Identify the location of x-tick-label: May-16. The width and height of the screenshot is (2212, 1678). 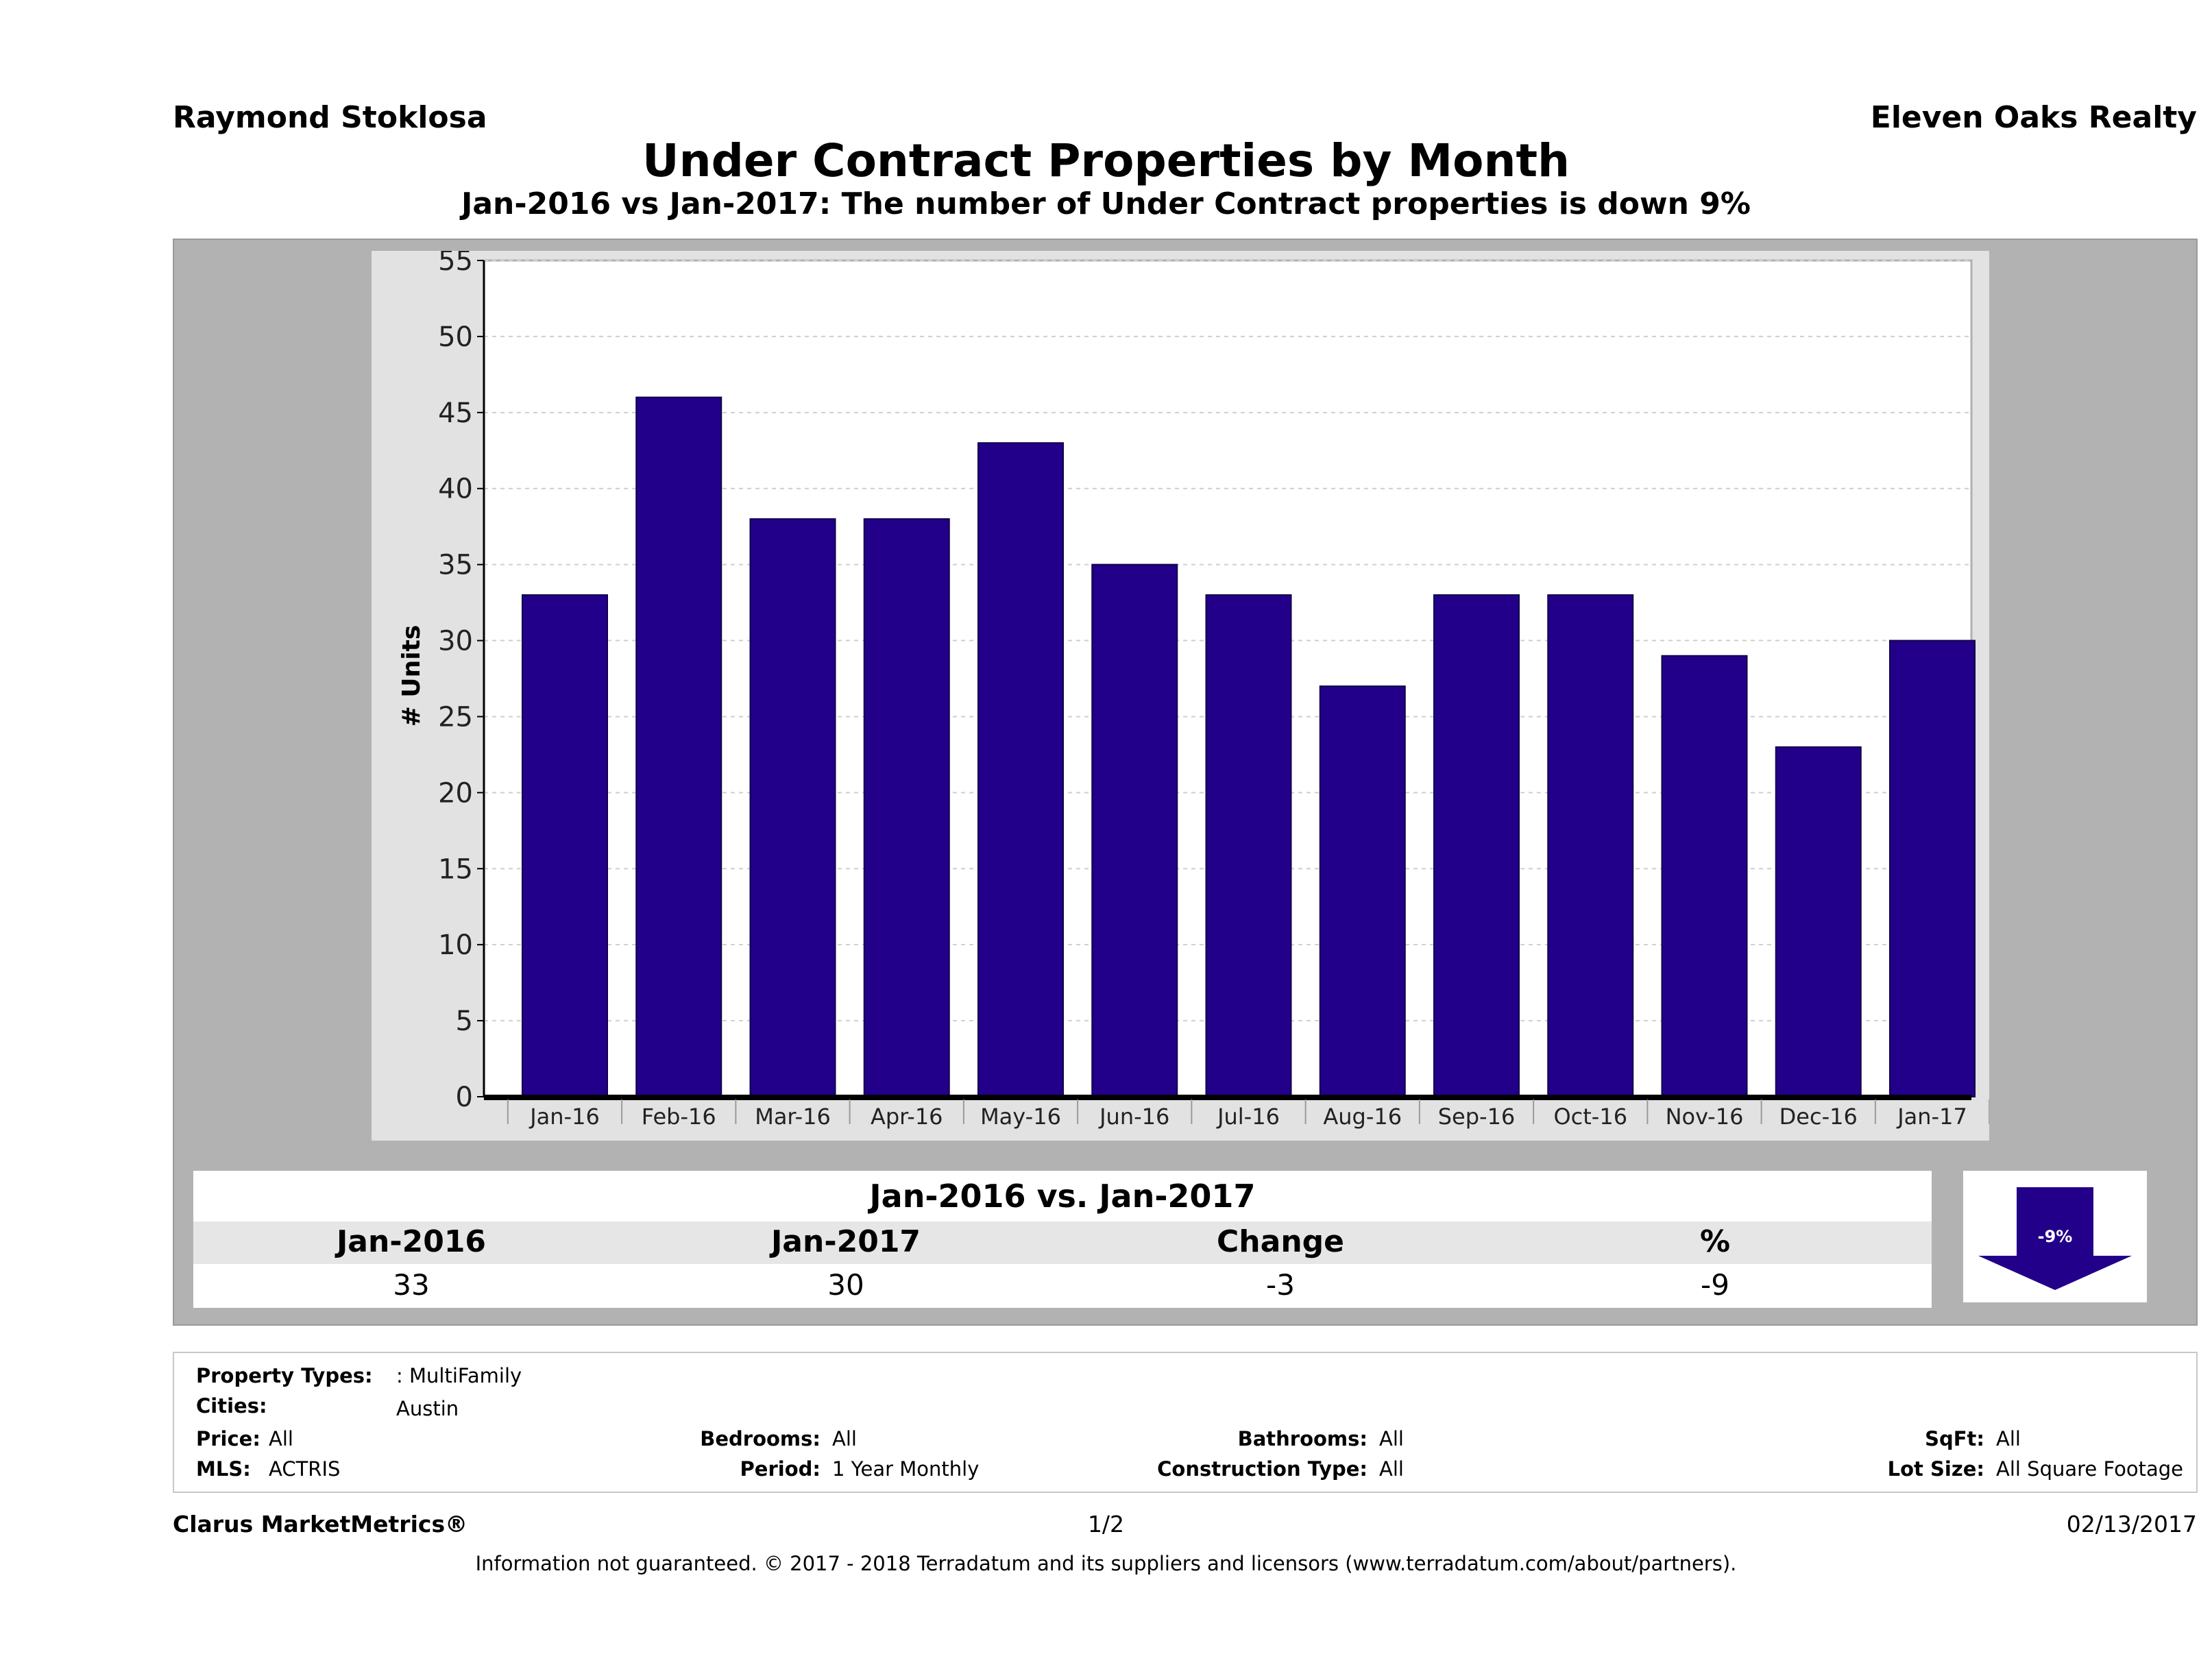
(1020, 1117).